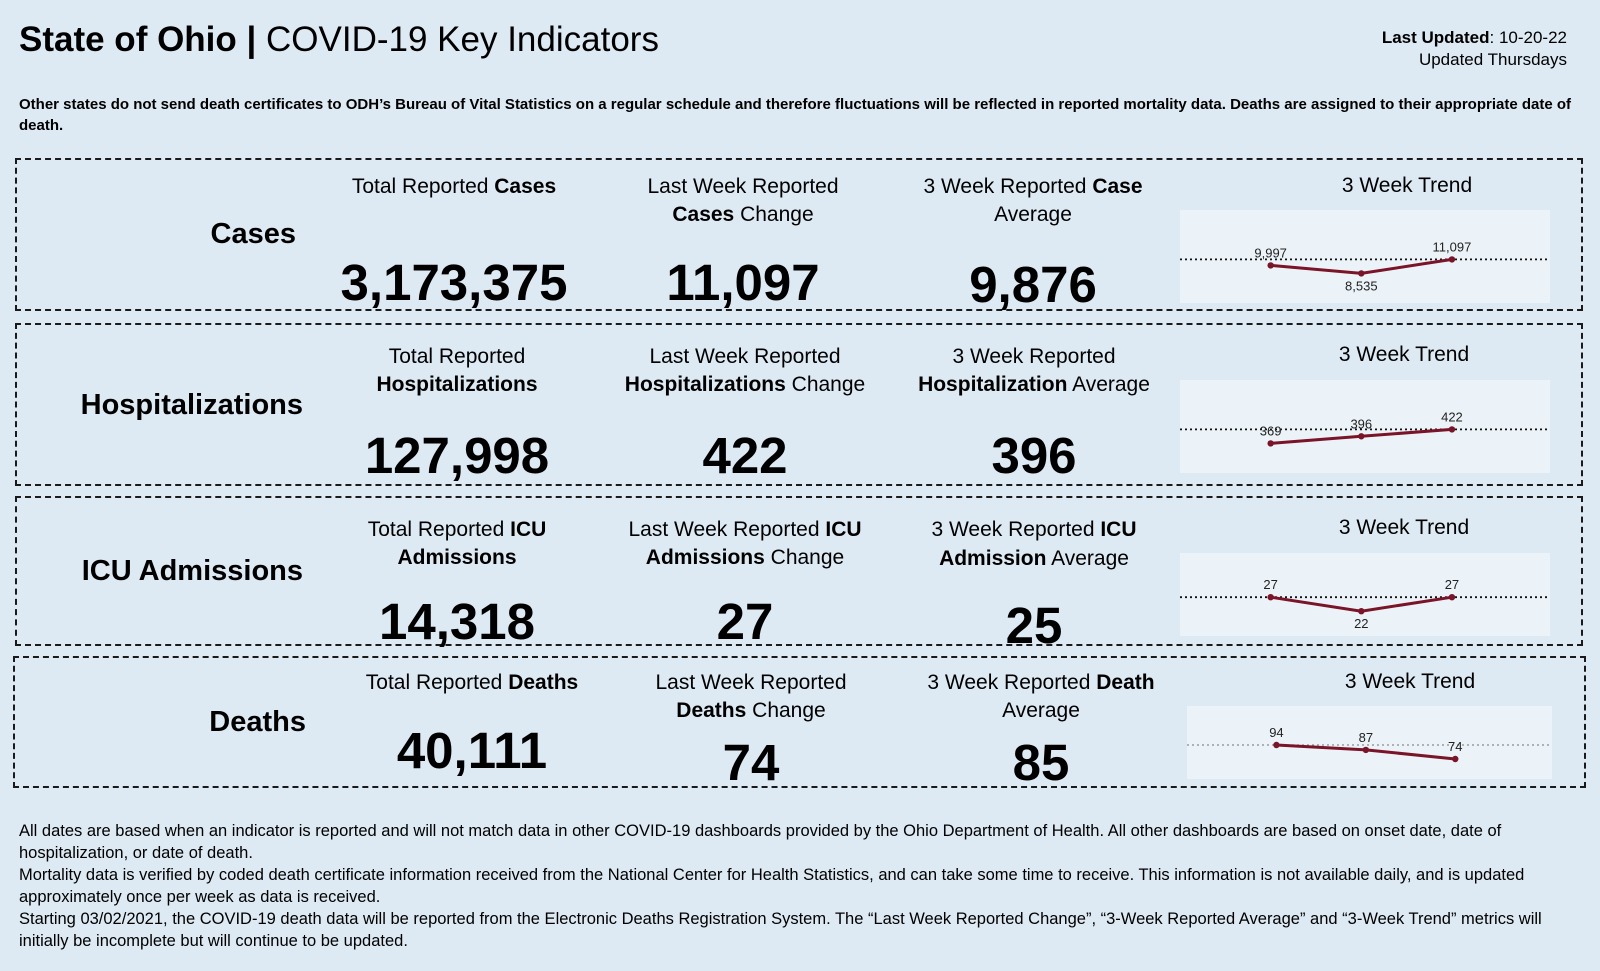  What do you see at coordinates (1041, 710) in the screenshot?
I see `deaths-avg-head-2: Average` at bounding box center [1041, 710].